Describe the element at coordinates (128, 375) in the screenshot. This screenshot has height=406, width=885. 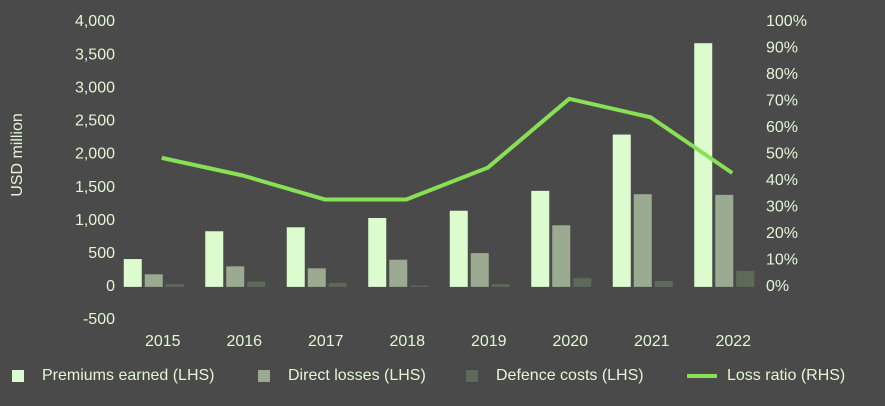
I see `legend-label: Premiums earned (LHS)` at that location.